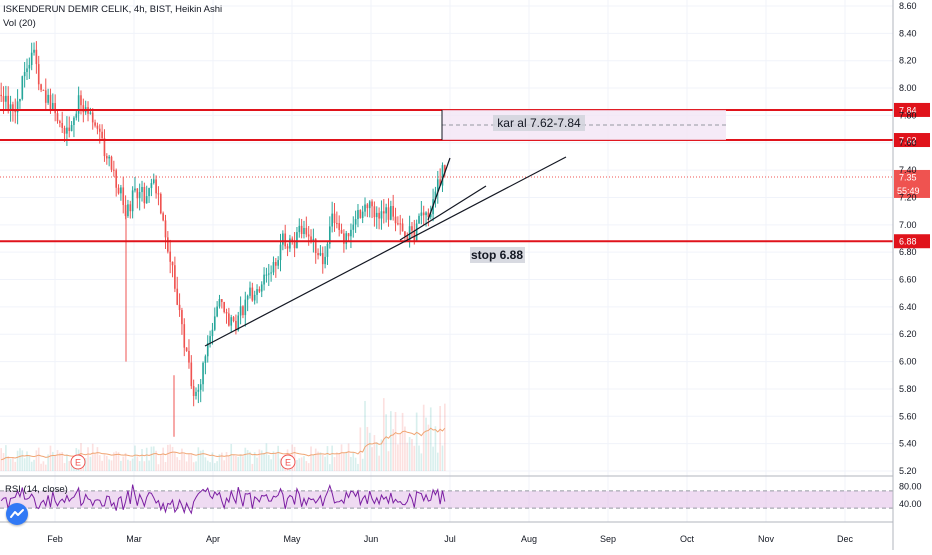 Image resolution: width=932 pixels, height=555 pixels. I want to click on y-tick-label: 5.80, so click(908, 389).